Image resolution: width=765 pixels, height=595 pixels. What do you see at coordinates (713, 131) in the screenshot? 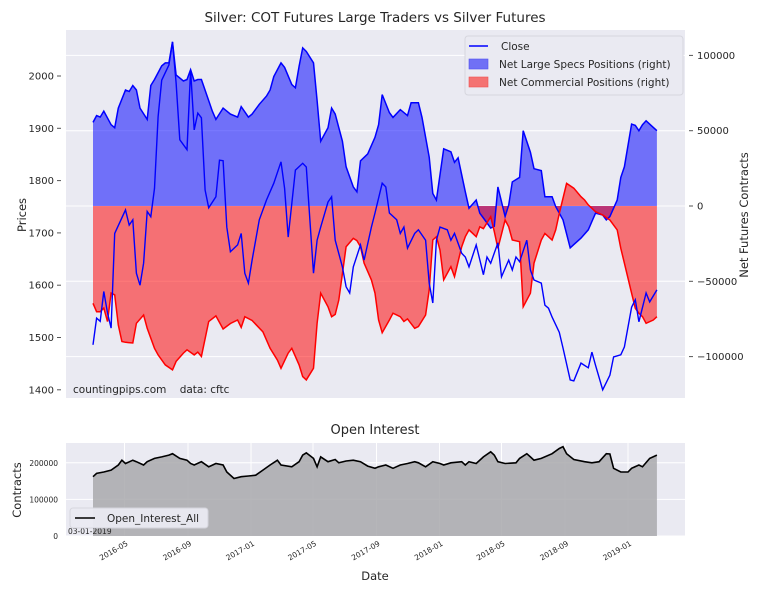
I see `y-right-tick-label: 50000` at bounding box center [713, 131].